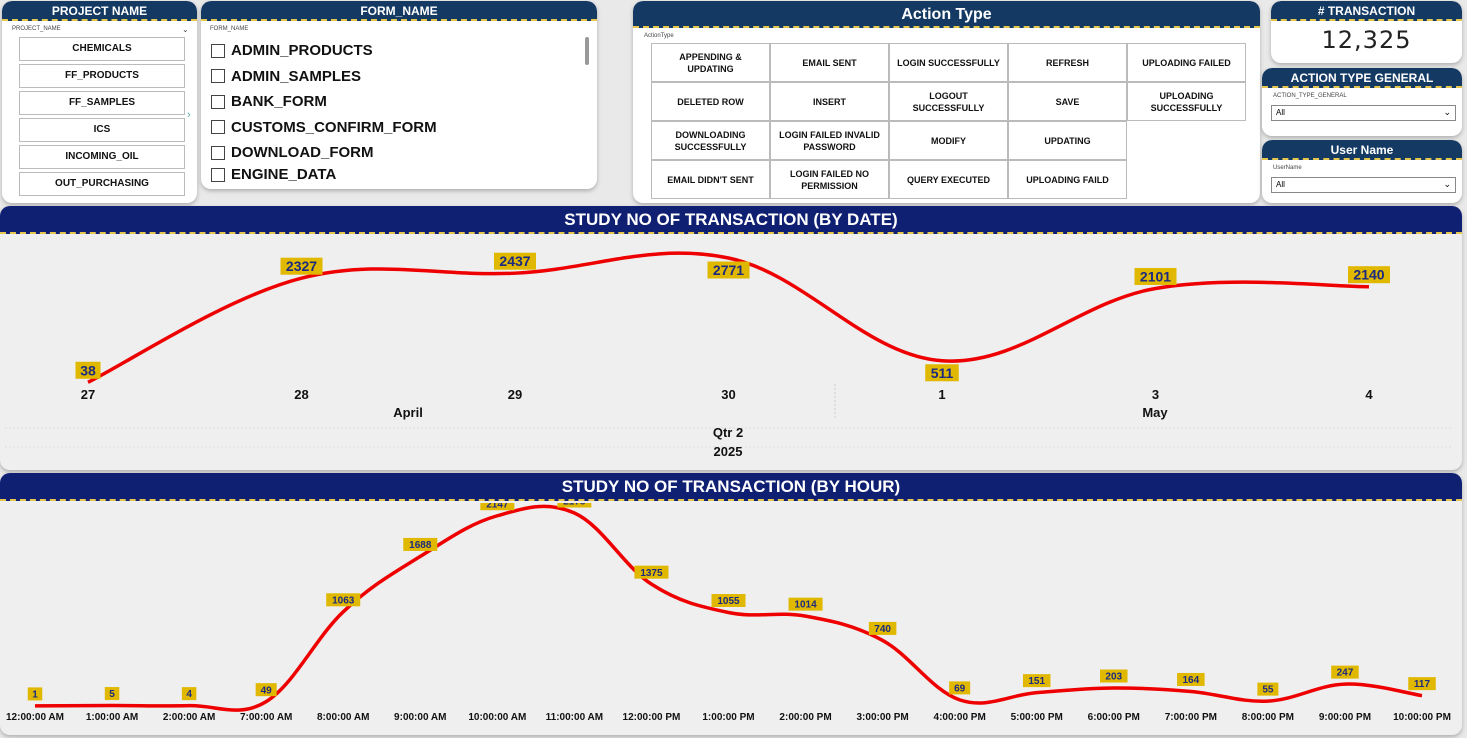 This screenshot has width=1467, height=738. What do you see at coordinates (731, 487) in the screenshot?
I see `hour-chart-title: STUDY NO OF TRANSACTION (BY HOUR)` at bounding box center [731, 487].